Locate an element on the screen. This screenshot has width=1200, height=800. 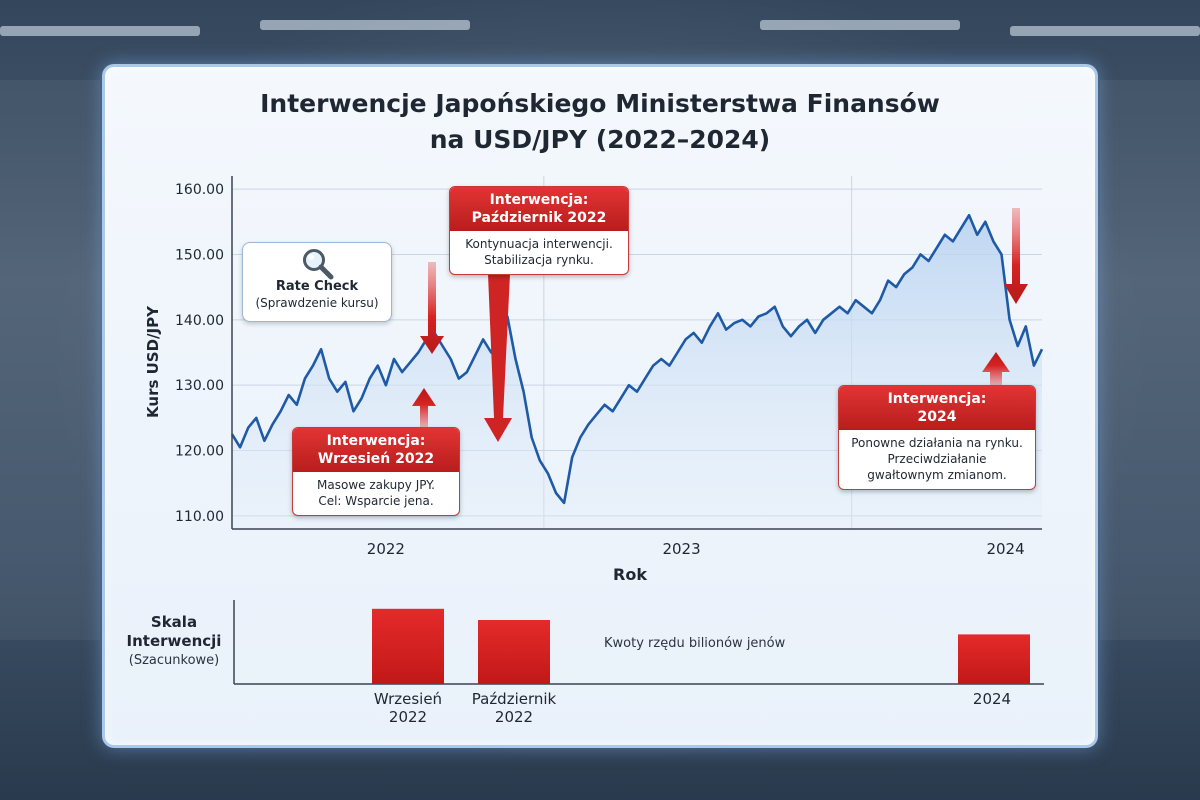
y-axis-label: Kurs USD/JPY is located at coordinates (153, 361).